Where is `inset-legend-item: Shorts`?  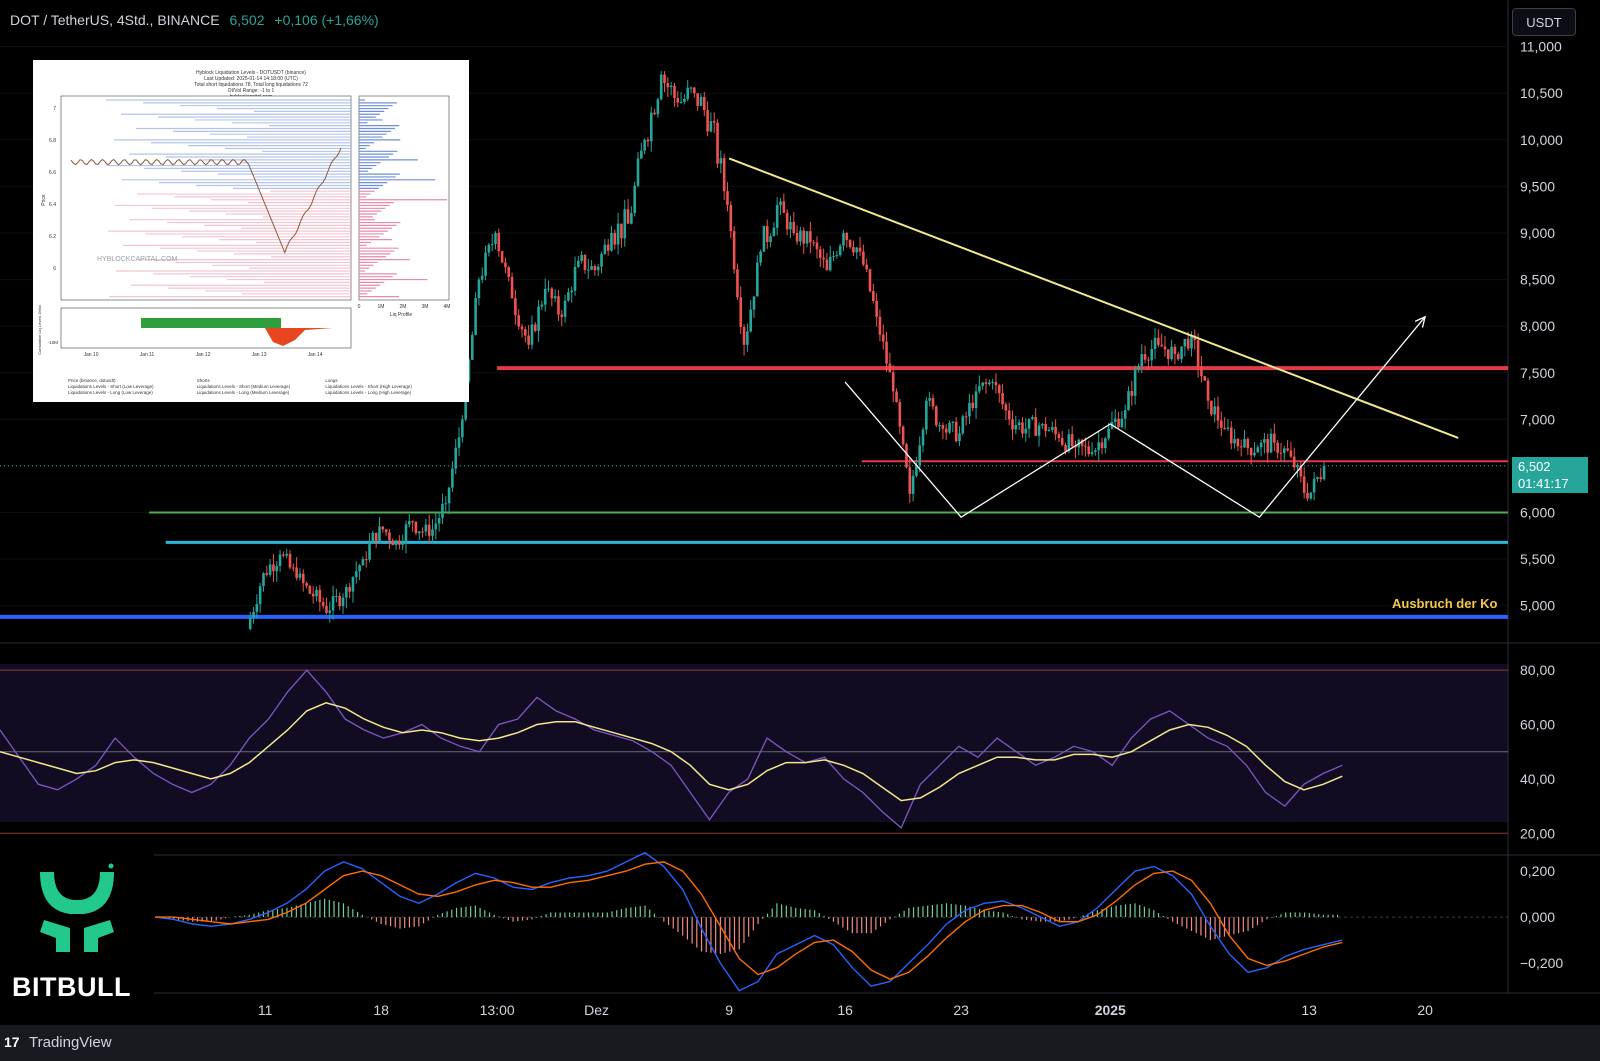 inset-legend-item: Shorts is located at coordinates (203, 380).